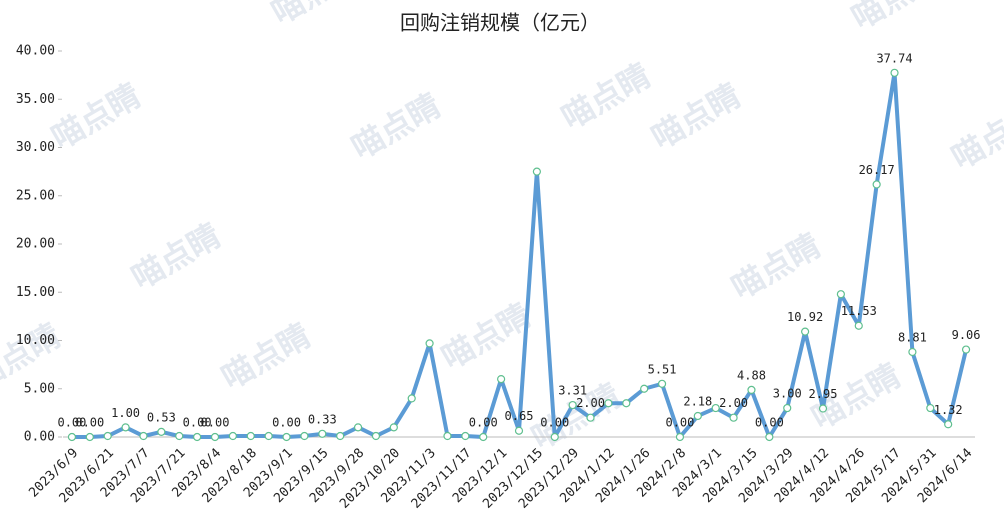 The width and height of the screenshot is (1004, 530). I want to click on value-label: 3.31, so click(572, 391).